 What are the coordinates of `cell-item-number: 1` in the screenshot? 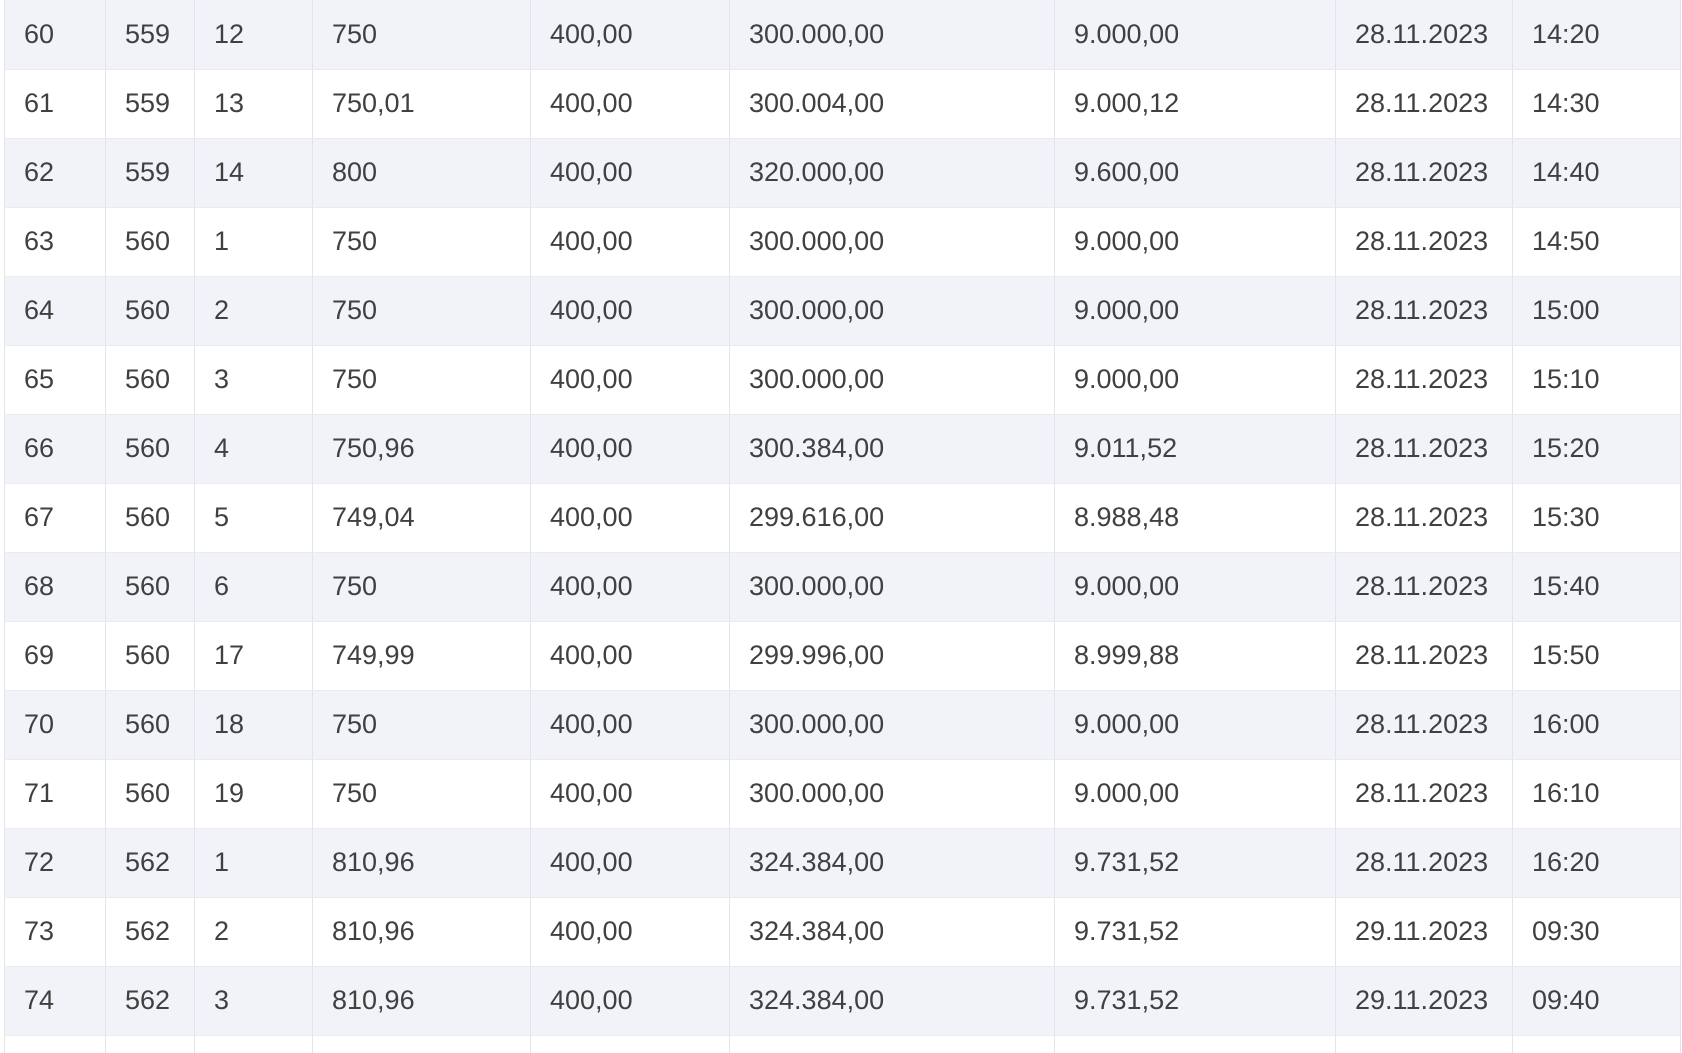 It's located at (253, 863).